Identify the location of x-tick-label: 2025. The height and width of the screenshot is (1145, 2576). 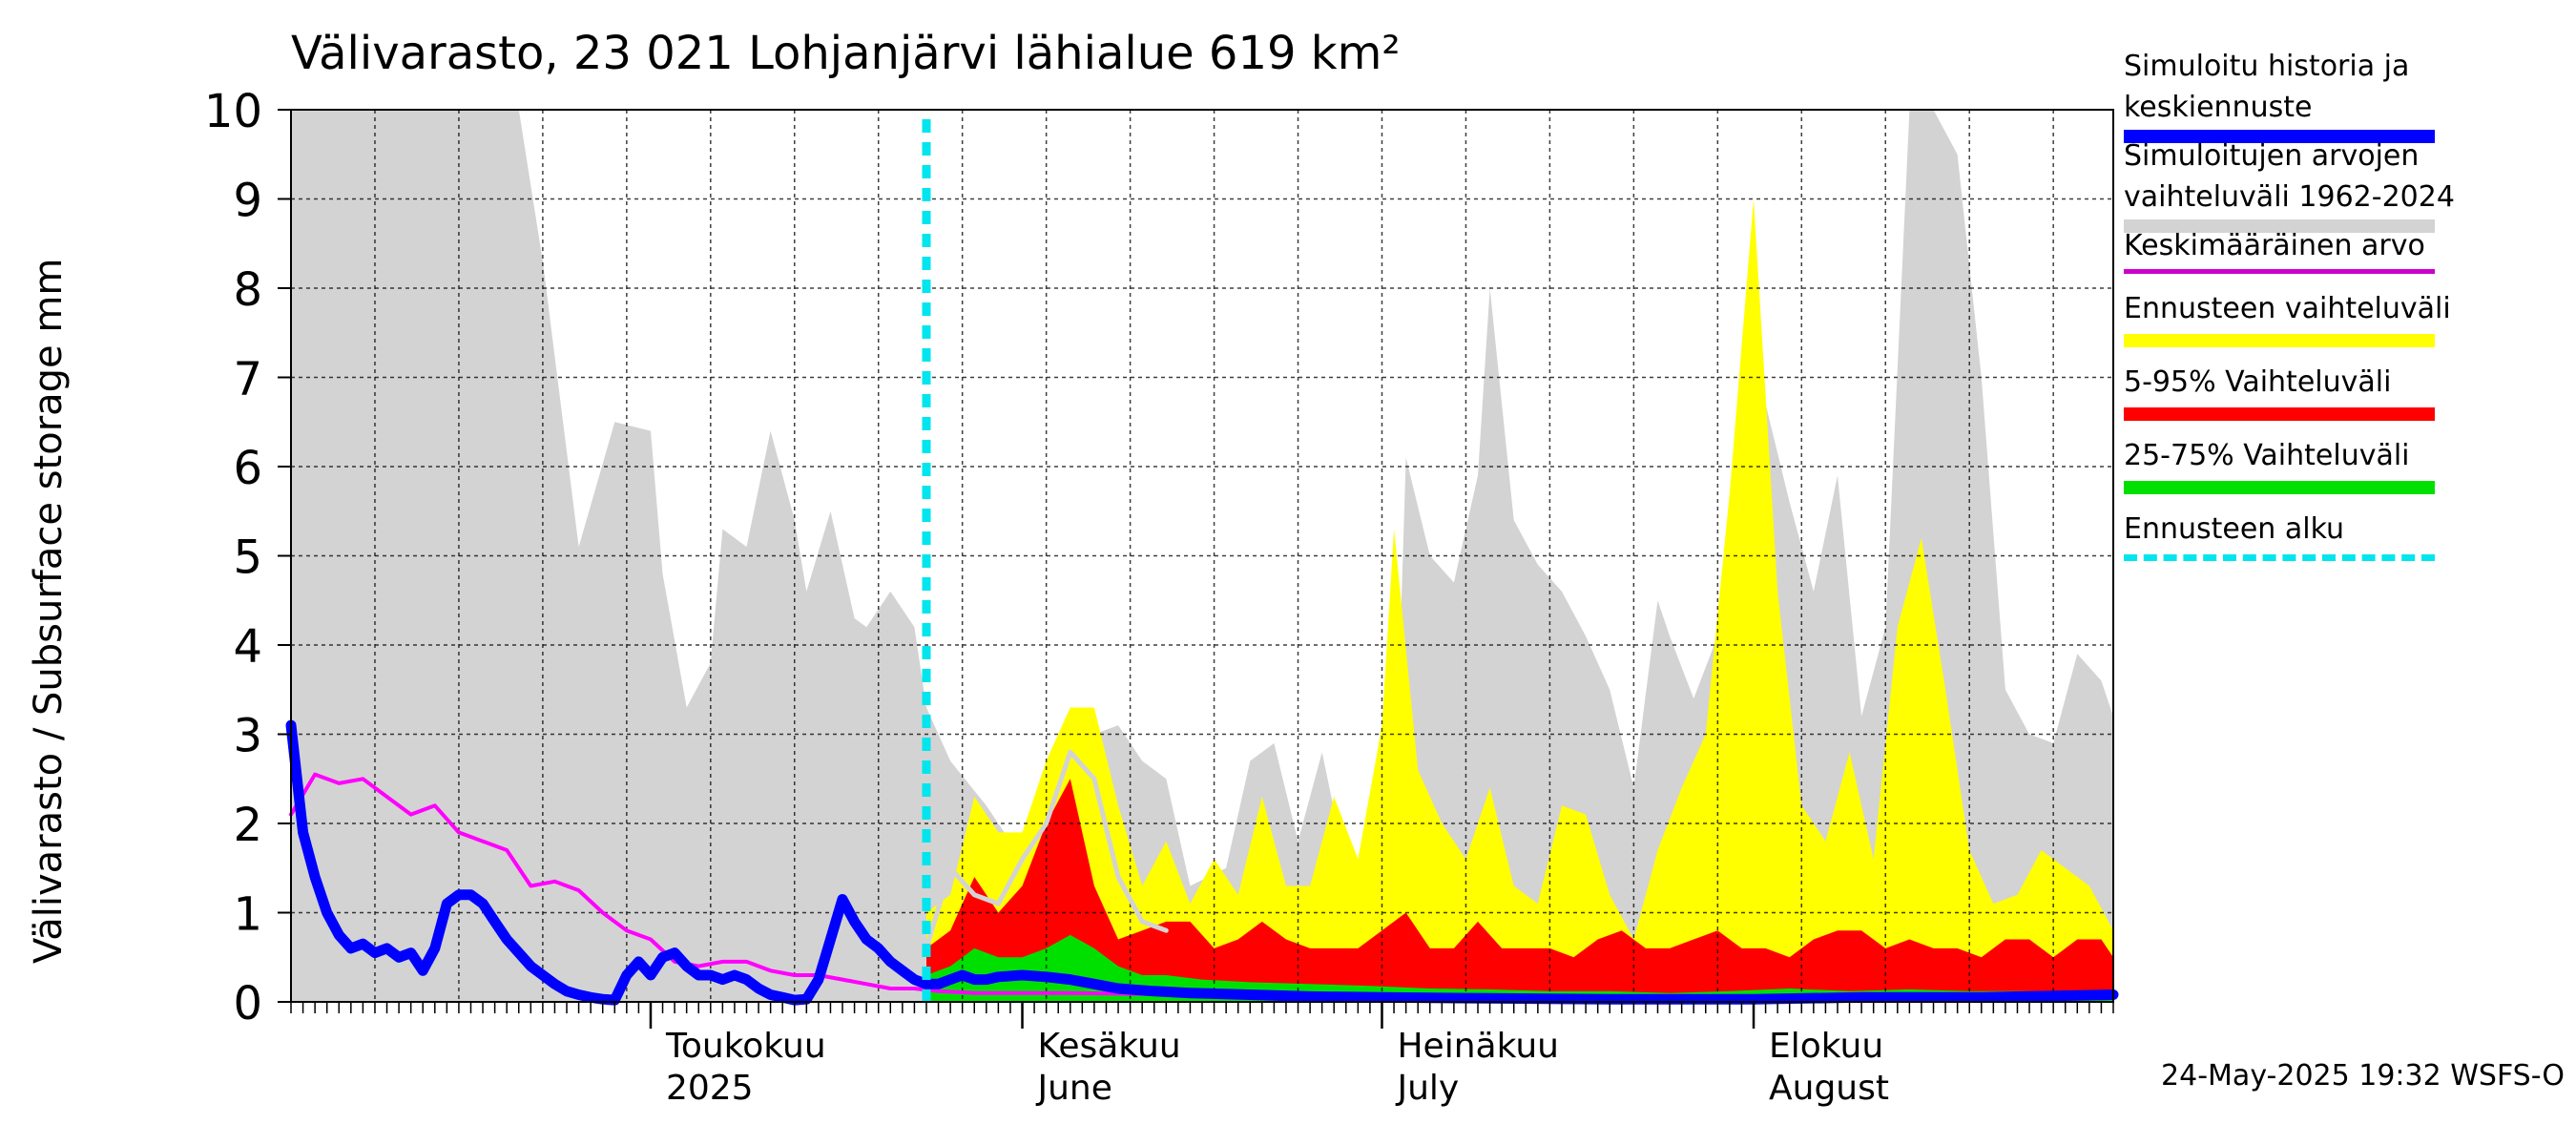
(710, 1088).